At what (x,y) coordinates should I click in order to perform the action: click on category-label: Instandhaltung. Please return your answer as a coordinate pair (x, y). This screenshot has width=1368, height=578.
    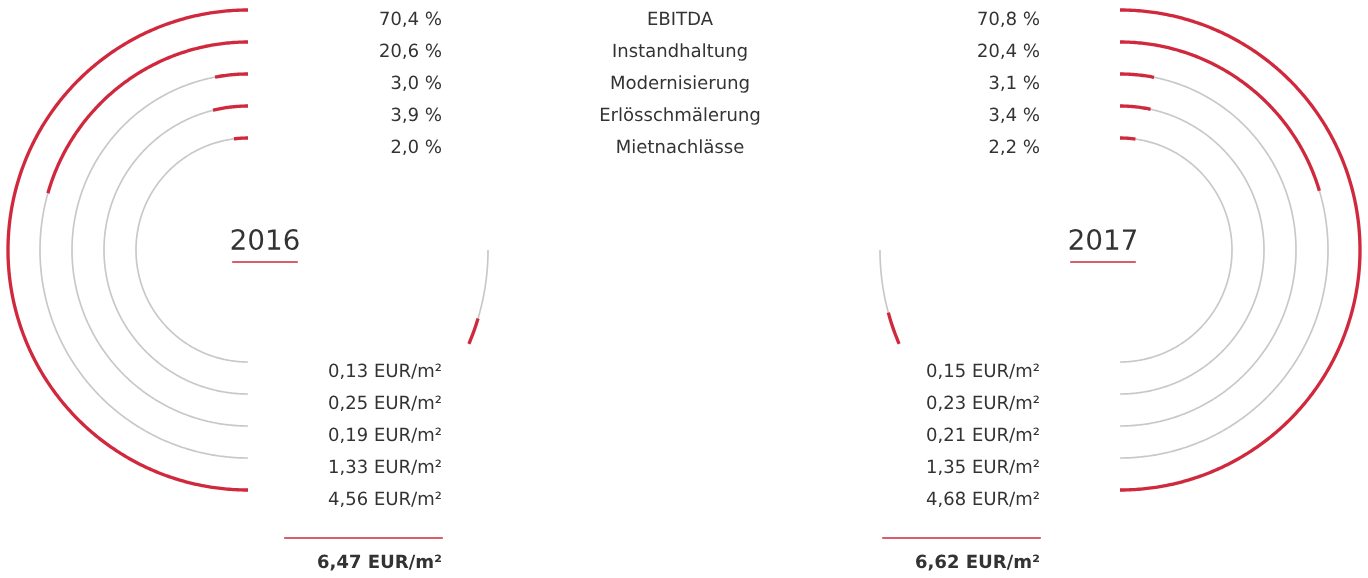
    Looking at the image, I should click on (680, 52).